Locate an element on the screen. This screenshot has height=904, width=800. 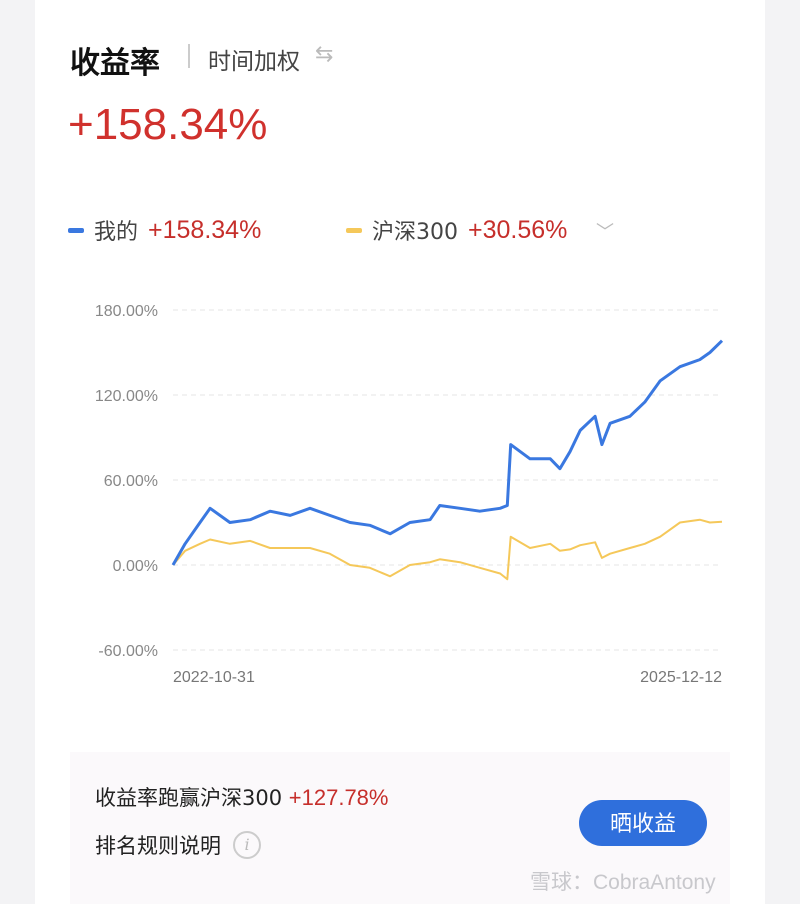
total-return: +158.34% is located at coordinates (168, 124).